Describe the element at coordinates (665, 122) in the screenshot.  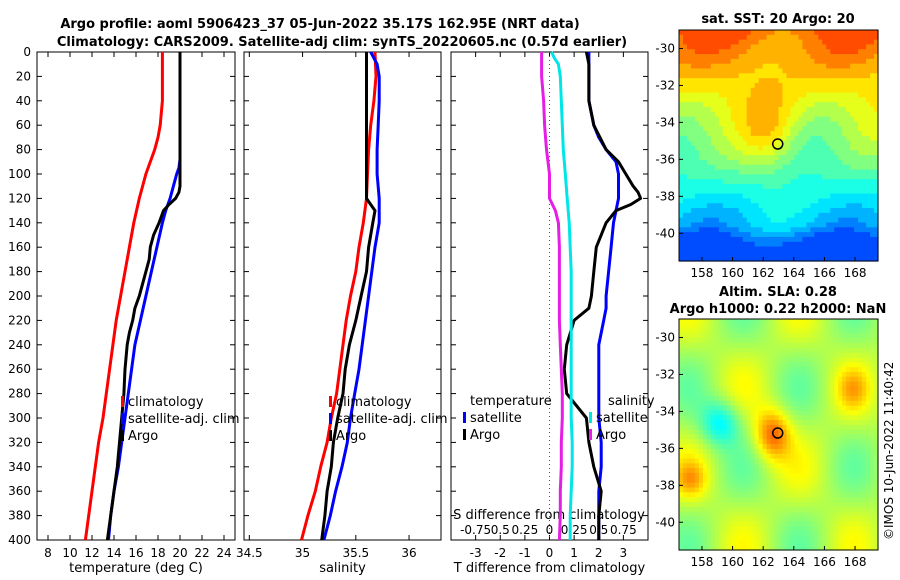
I see `sst-map-ytick-label: -34` at that location.